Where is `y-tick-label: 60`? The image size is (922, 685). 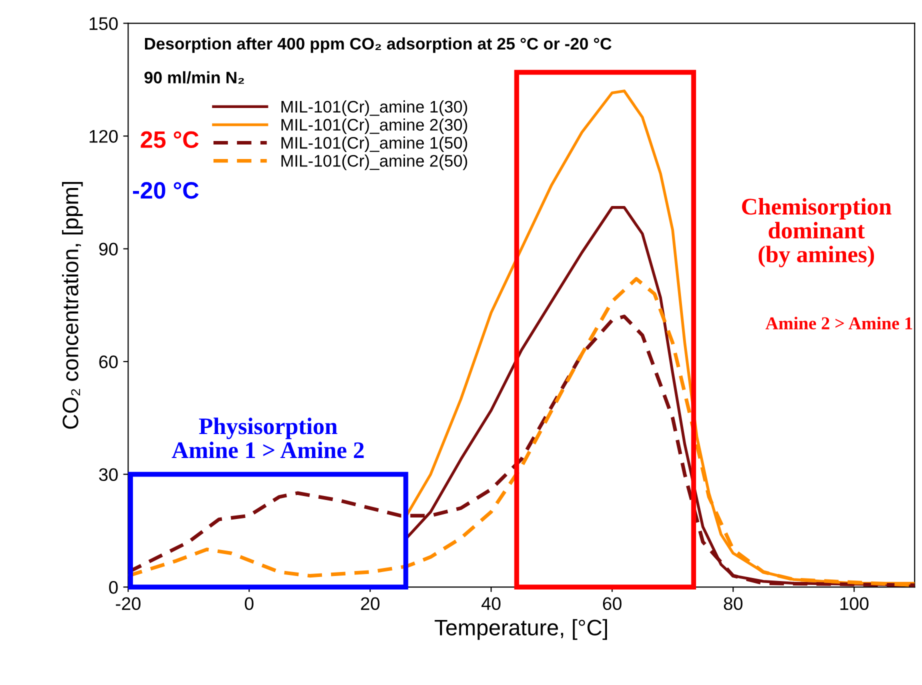 y-tick-label: 60 is located at coordinates (108, 361).